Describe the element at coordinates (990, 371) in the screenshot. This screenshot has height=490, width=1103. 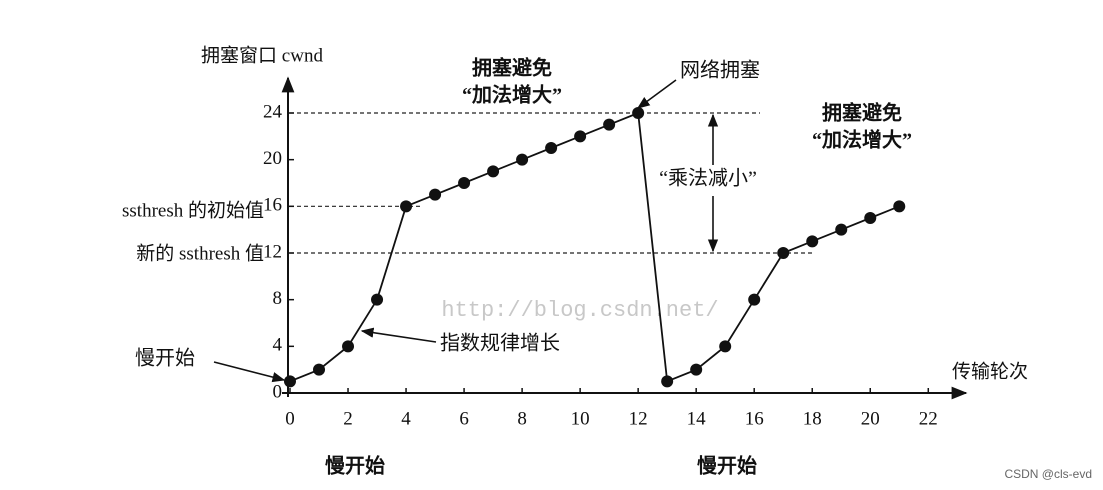
I see `x-axis-label: 传输轮次` at that location.